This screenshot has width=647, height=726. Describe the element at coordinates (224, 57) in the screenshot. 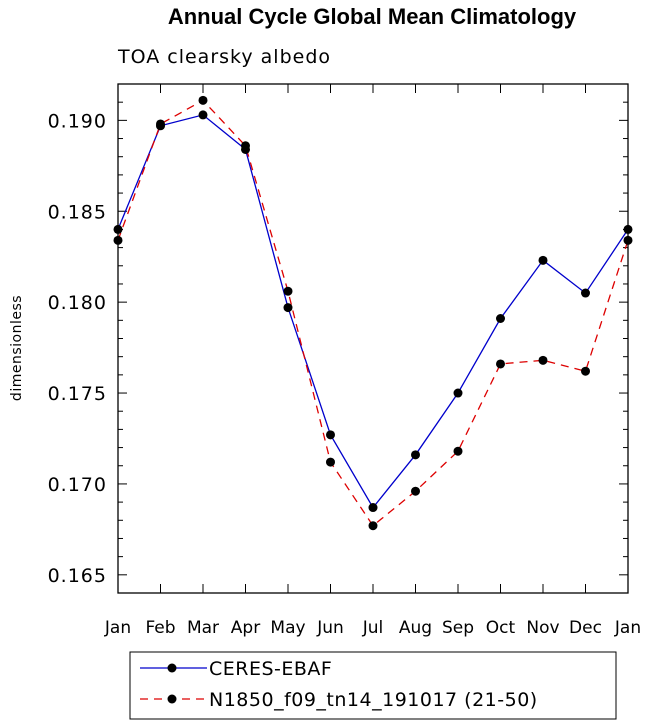

I see `chart-subtitle: TOA clearsky albedo` at that location.